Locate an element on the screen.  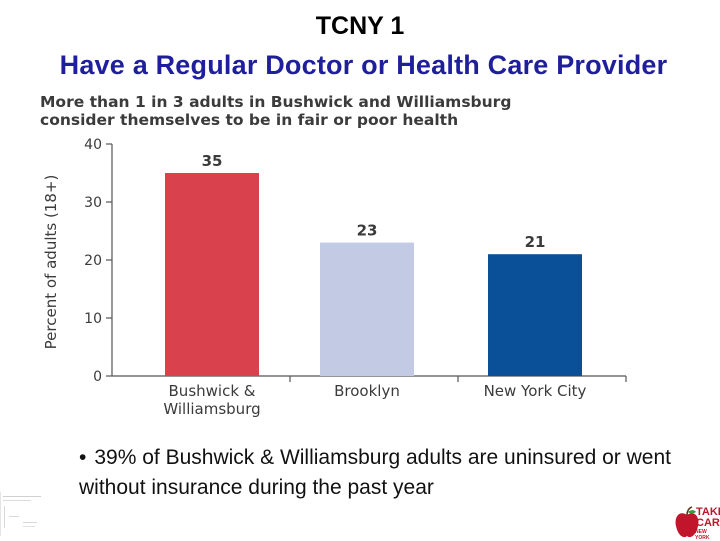
take-care-logo: TAKE CARE NEW YORK is located at coordinates (697, 522).